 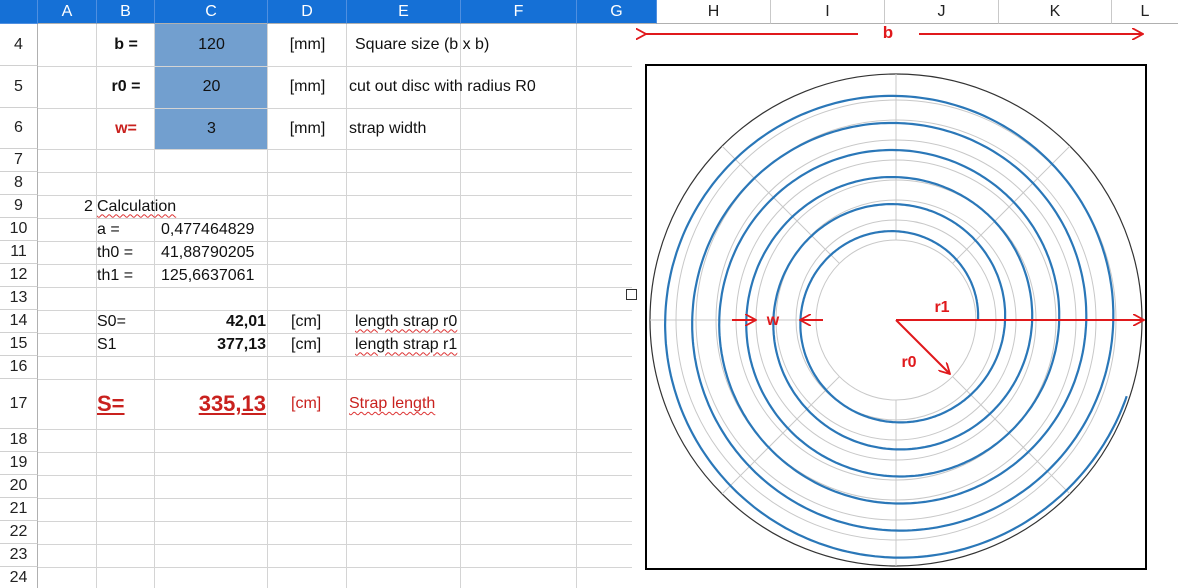 I want to click on image-resize-handle, so click(x=631, y=294).